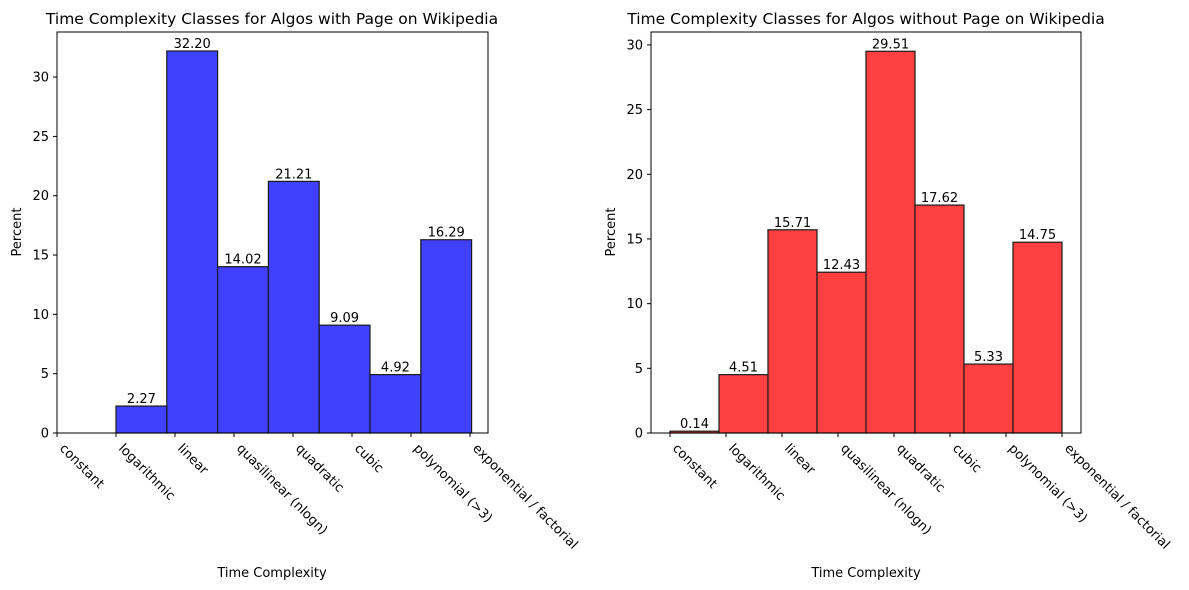 This screenshot has width=1189, height=590. I want to click on bar-value-label: 5.33, so click(988, 357).